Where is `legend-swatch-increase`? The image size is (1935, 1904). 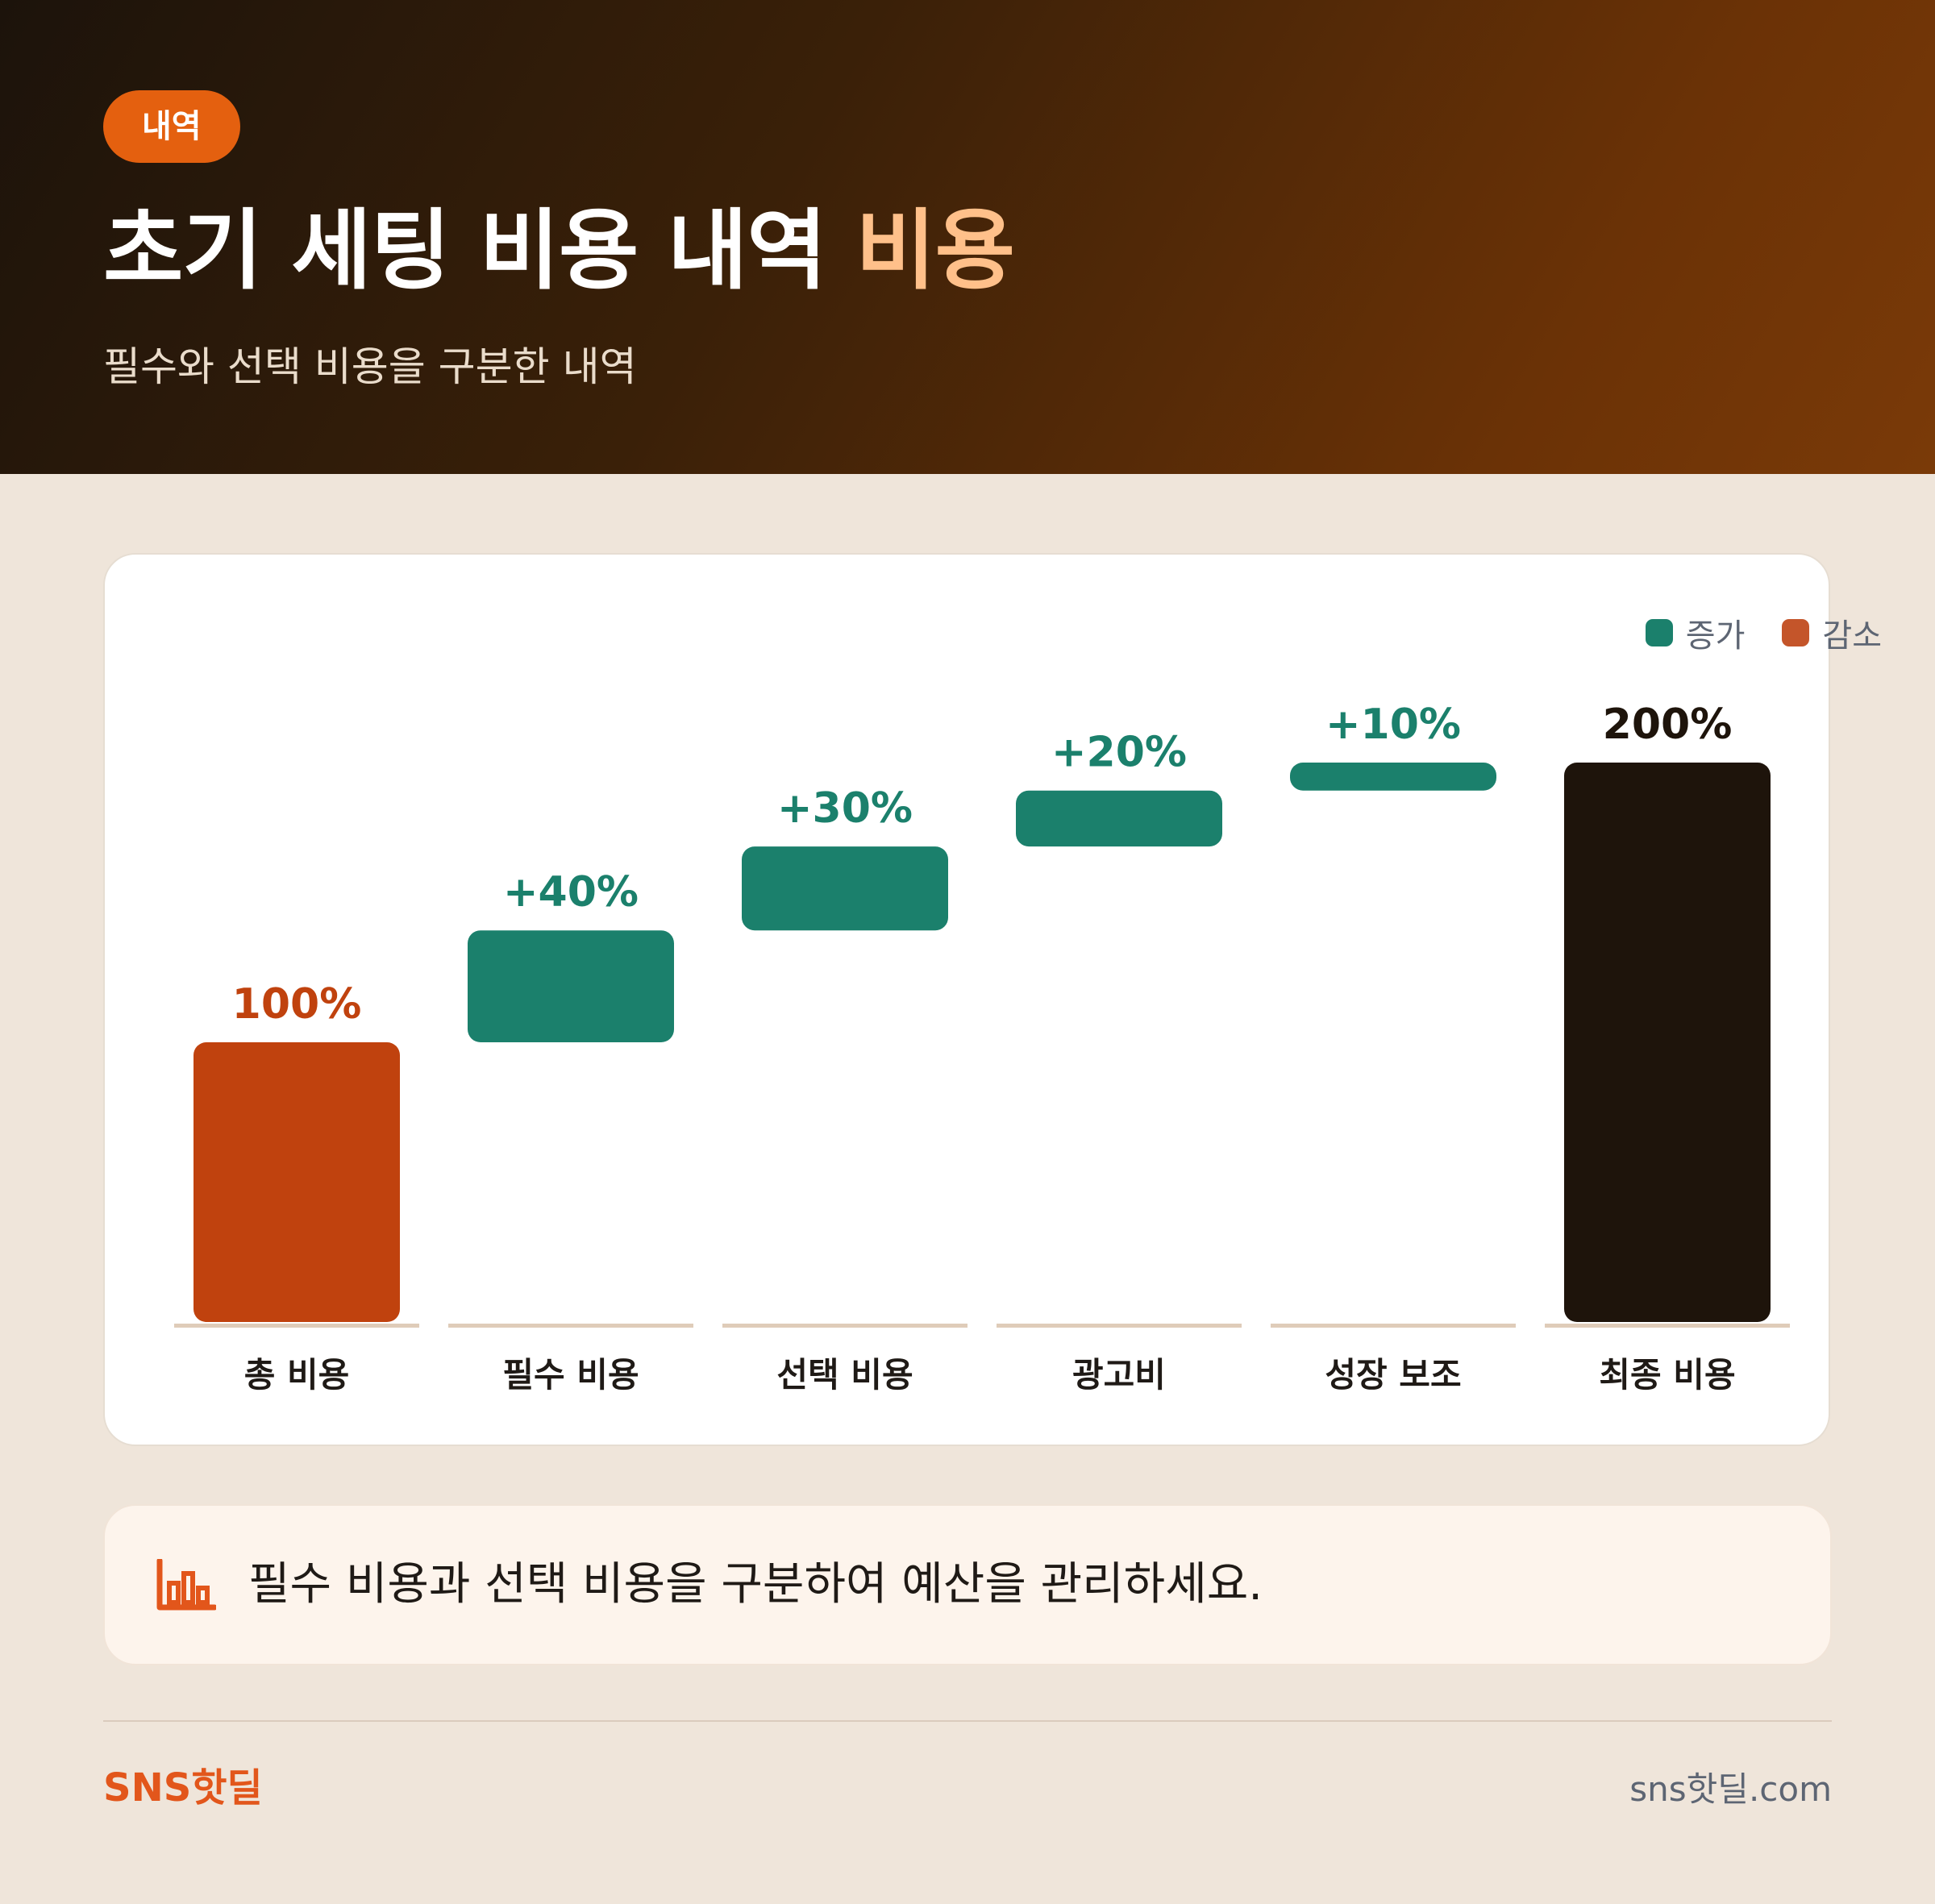
legend-swatch-increase is located at coordinates (1659, 632).